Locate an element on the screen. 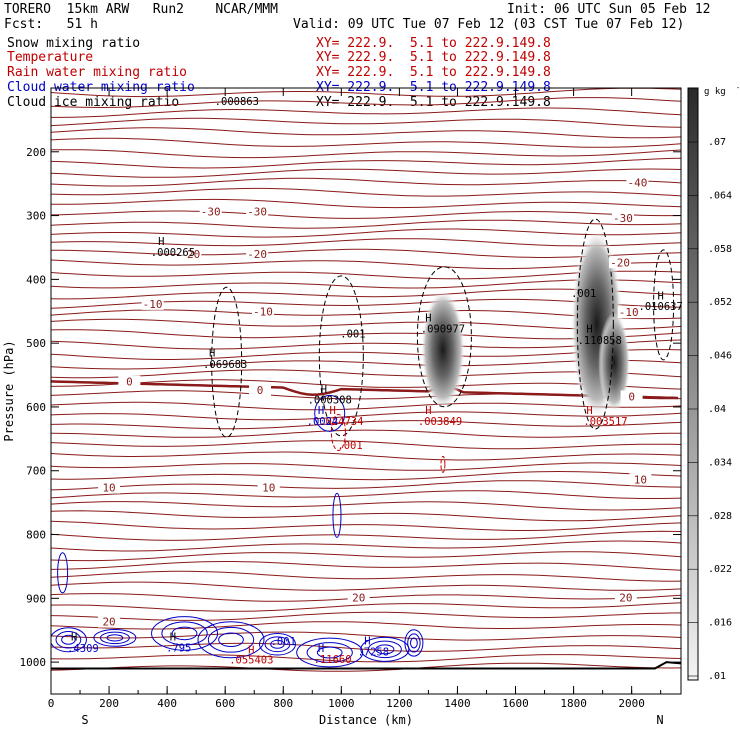 Image resolution: width=740 pixels, height=740 pixels. contour-annotation: .11660 is located at coordinates (333, 660).